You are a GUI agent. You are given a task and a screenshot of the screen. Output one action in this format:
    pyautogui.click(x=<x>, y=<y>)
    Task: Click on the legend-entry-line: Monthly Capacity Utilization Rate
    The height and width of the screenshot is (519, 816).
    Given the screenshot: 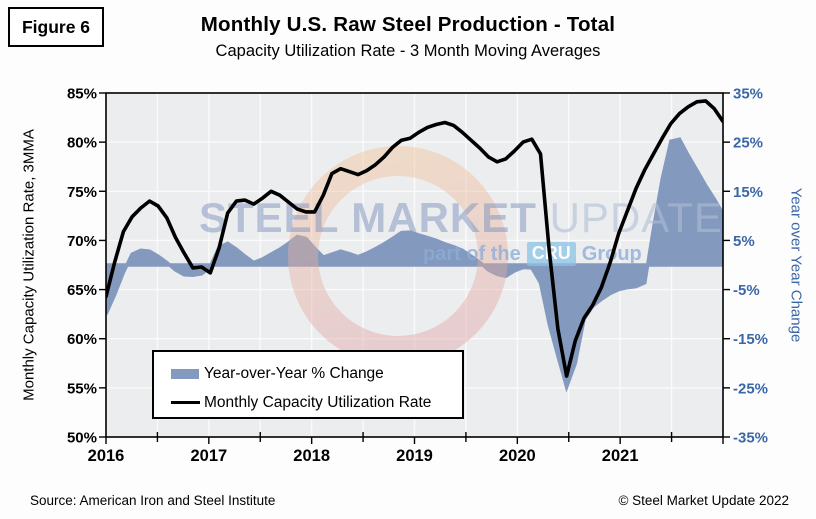 What is the action you would take?
    pyautogui.click(x=316, y=402)
    